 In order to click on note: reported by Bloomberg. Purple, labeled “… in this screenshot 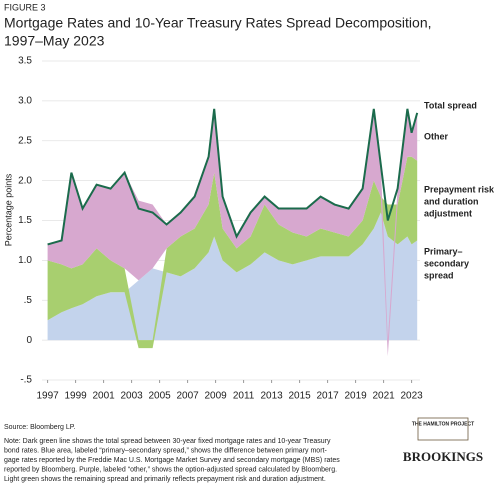, I will do `click(170, 469)`.